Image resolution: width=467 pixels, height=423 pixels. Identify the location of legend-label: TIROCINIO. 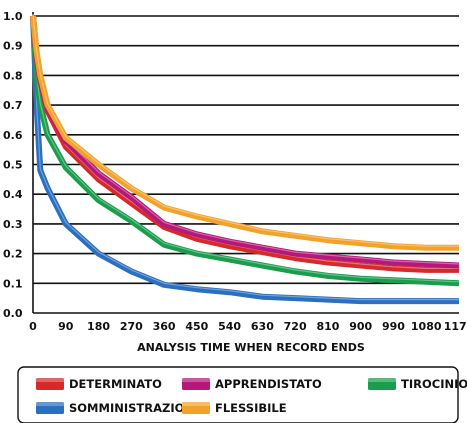
(434, 384).